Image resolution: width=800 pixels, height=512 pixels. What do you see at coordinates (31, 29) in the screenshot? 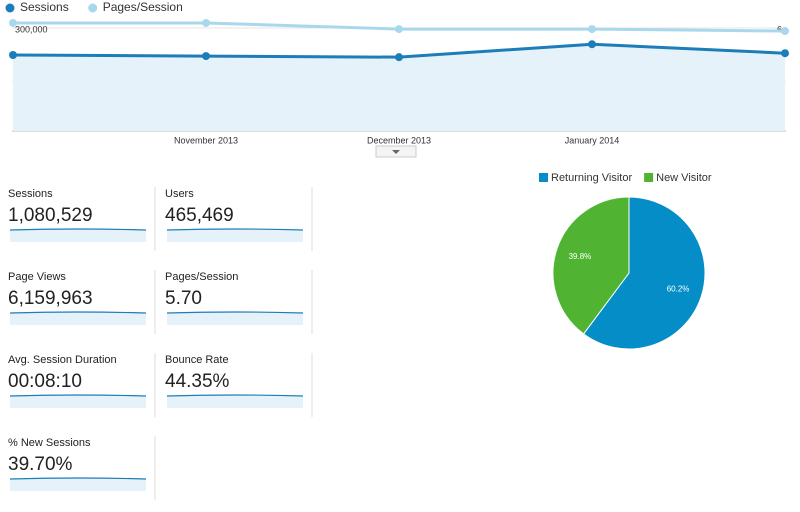
I see `y-tick-label: 300,000` at bounding box center [31, 29].